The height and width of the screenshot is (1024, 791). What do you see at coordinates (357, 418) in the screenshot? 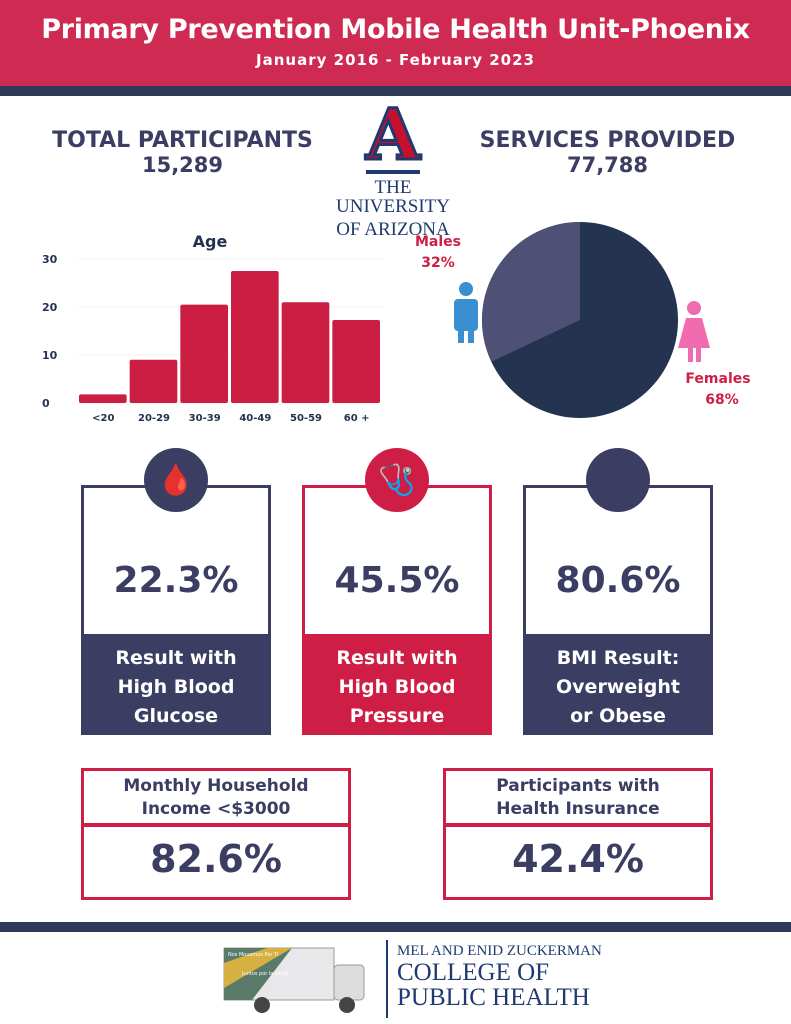
I see `x-tick-label: 60 +` at bounding box center [357, 418].